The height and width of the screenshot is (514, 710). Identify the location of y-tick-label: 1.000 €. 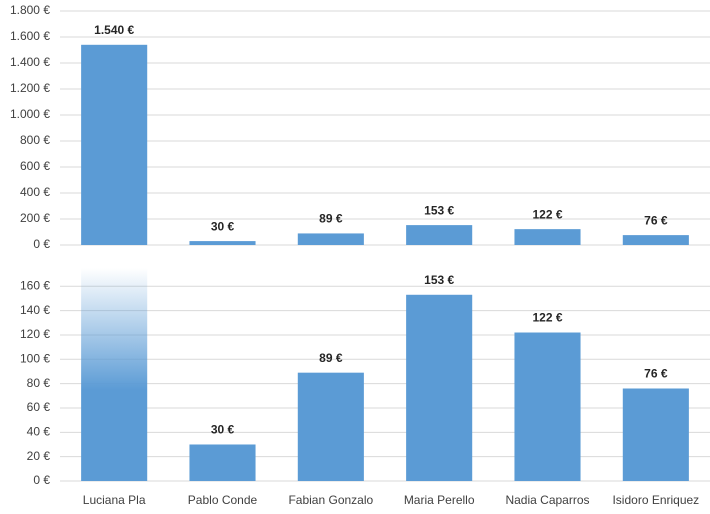
(30, 114).